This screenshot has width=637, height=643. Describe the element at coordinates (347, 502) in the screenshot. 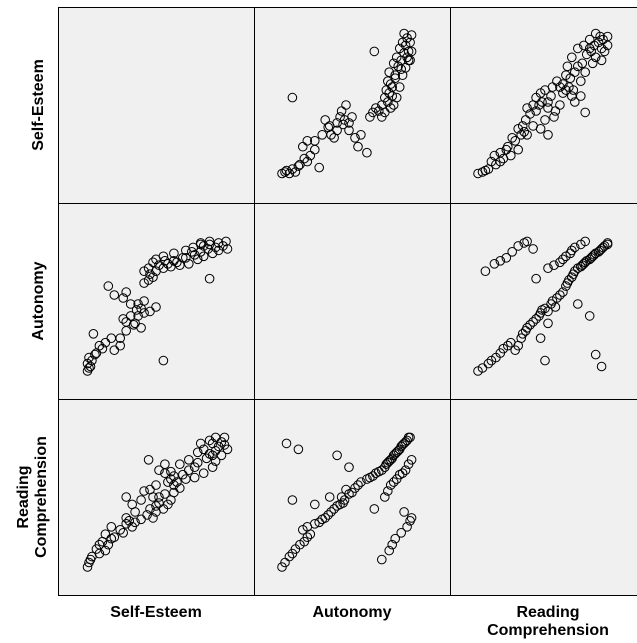

I see `panel-reading-vs-autonomy` at that location.